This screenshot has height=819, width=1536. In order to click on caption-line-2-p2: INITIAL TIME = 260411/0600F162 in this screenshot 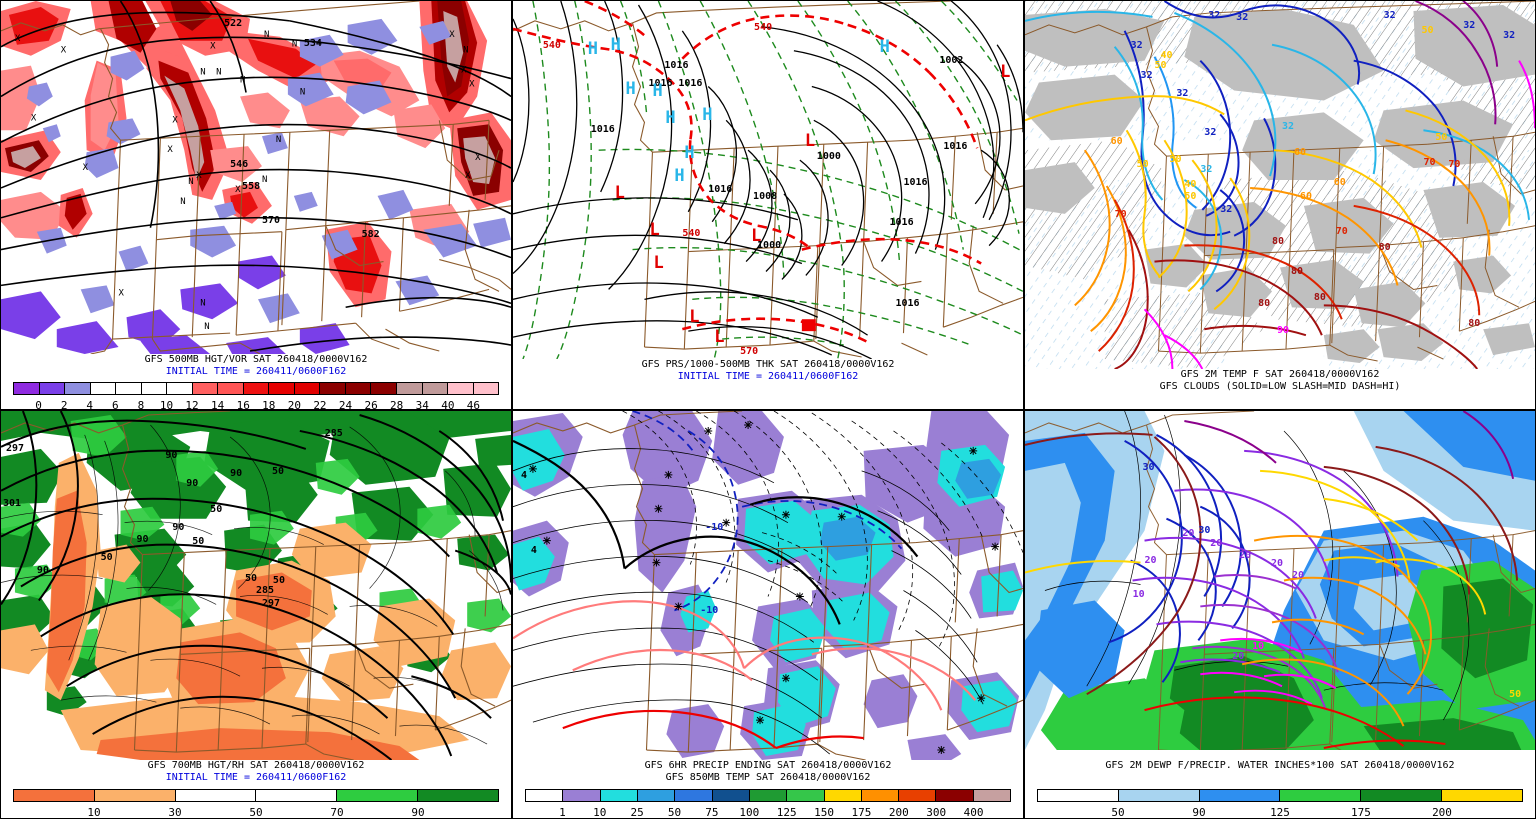, I will do `click(768, 376)`.